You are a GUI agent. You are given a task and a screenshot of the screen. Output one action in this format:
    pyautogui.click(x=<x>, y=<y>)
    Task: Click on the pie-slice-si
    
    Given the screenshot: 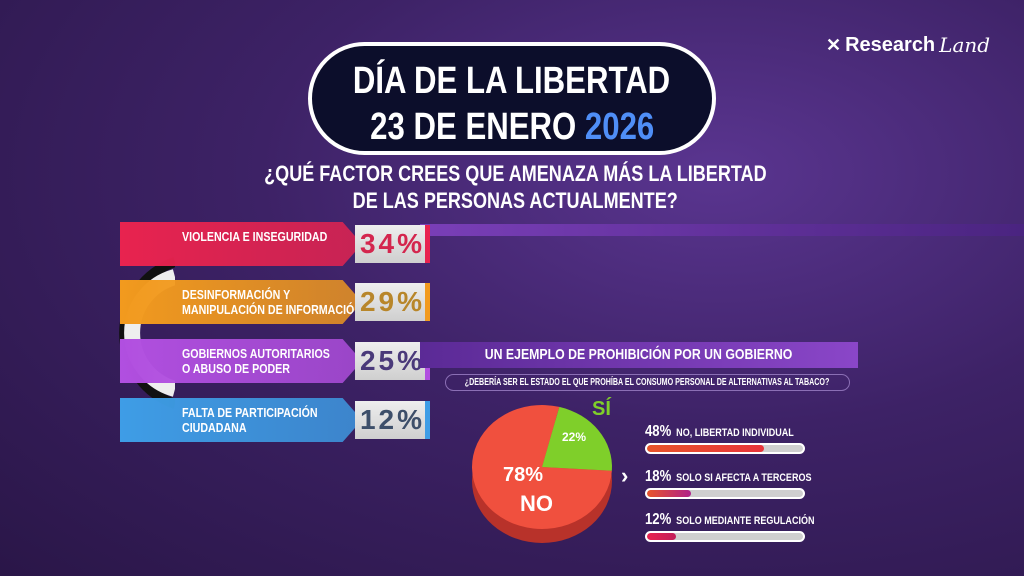 What is the action you would take?
    pyautogui.click(x=577, y=438)
    